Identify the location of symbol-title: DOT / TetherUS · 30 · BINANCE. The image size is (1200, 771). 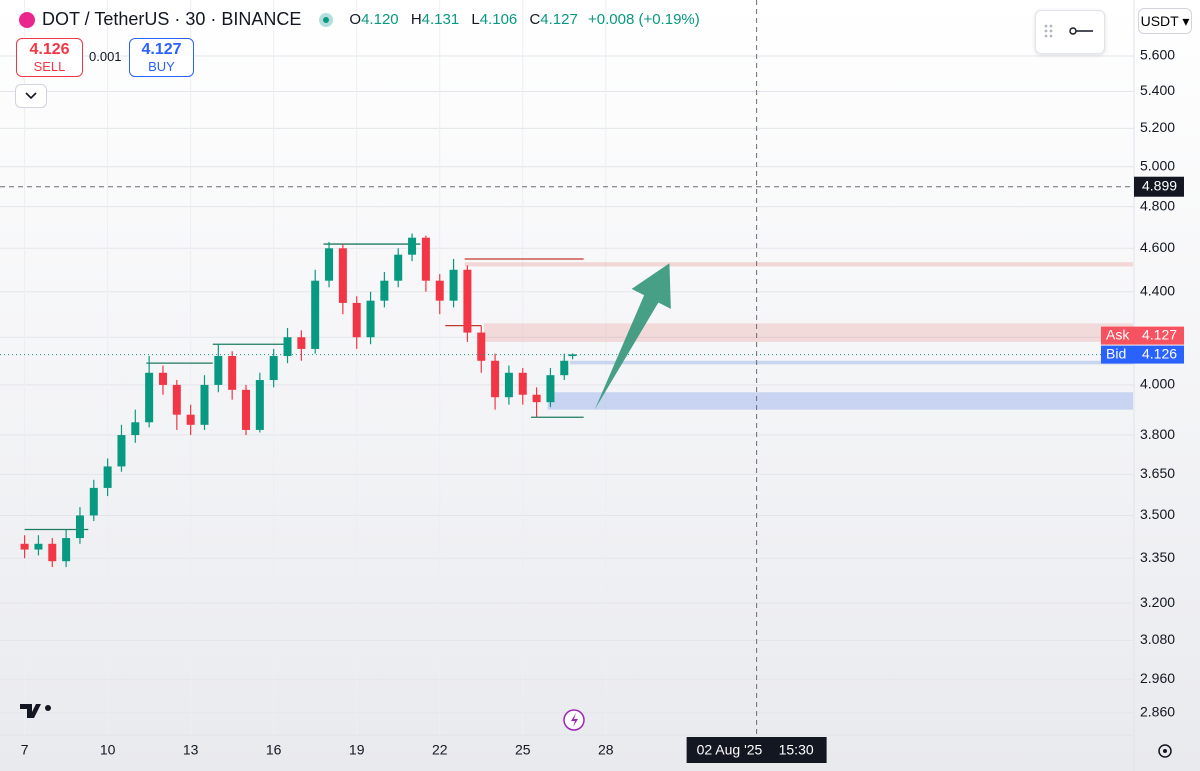
(172, 19).